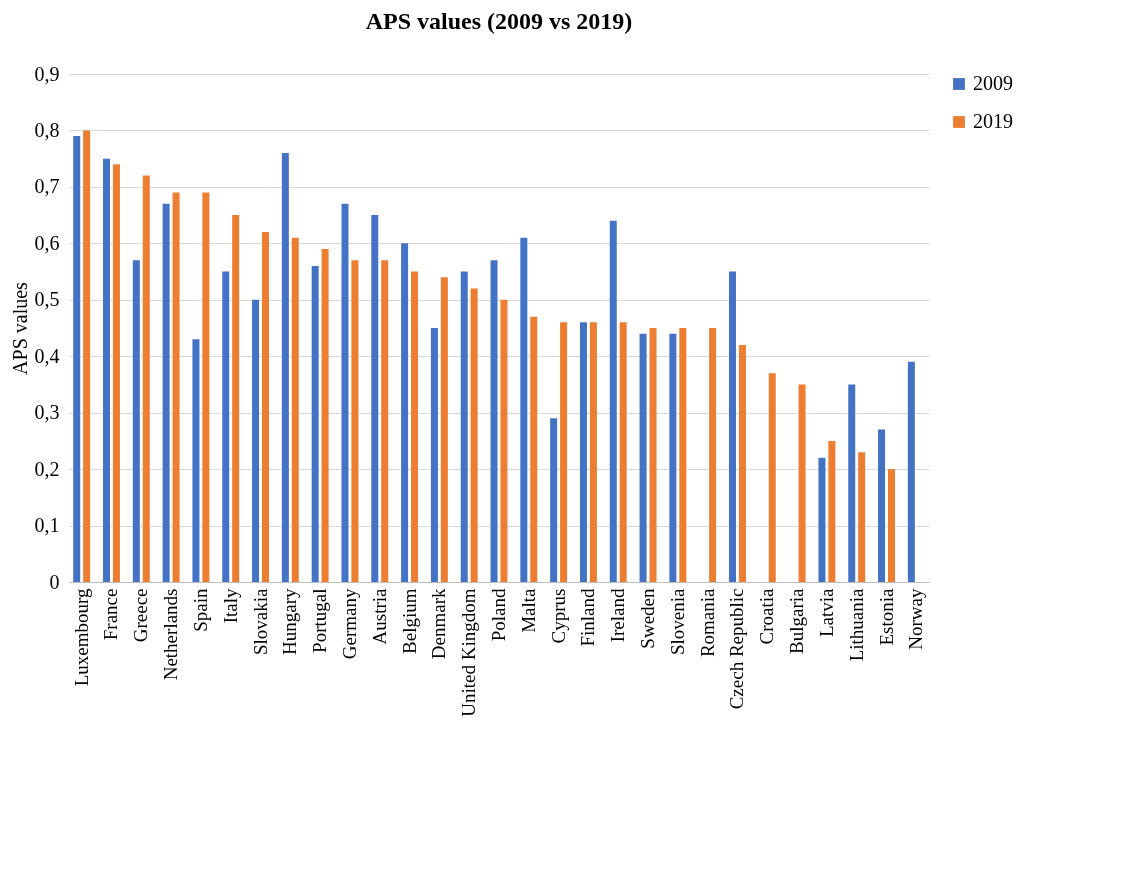 The height and width of the screenshot is (870, 1141). I want to click on x-tick-label: Norway, so click(916, 619).